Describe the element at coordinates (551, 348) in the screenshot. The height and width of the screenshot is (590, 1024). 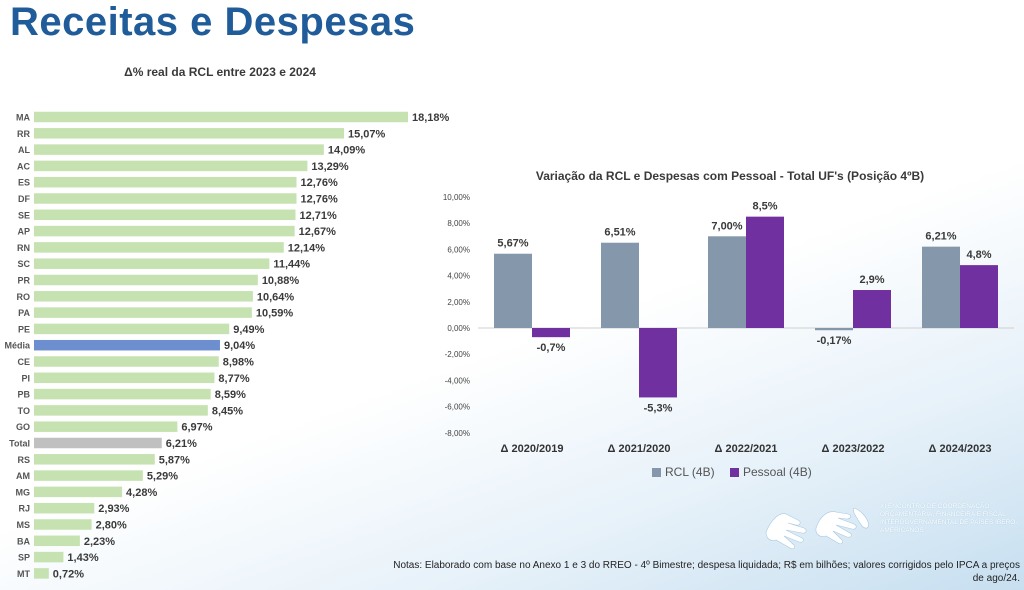
I see `vbar-data-label: -0,7%` at that location.